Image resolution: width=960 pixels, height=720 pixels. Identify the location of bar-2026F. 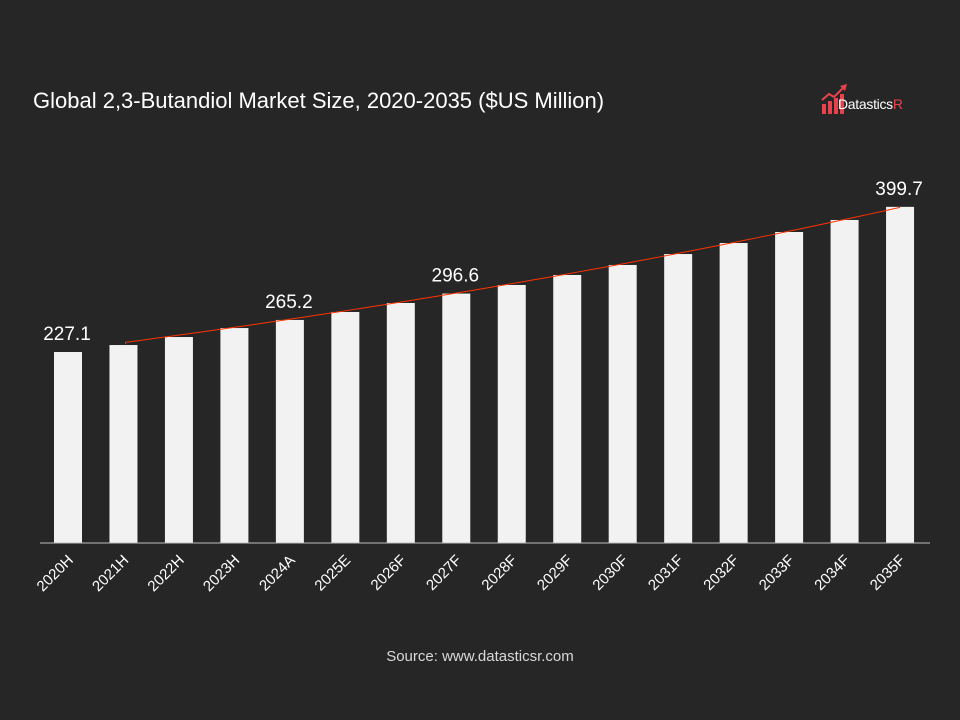
(400, 422).